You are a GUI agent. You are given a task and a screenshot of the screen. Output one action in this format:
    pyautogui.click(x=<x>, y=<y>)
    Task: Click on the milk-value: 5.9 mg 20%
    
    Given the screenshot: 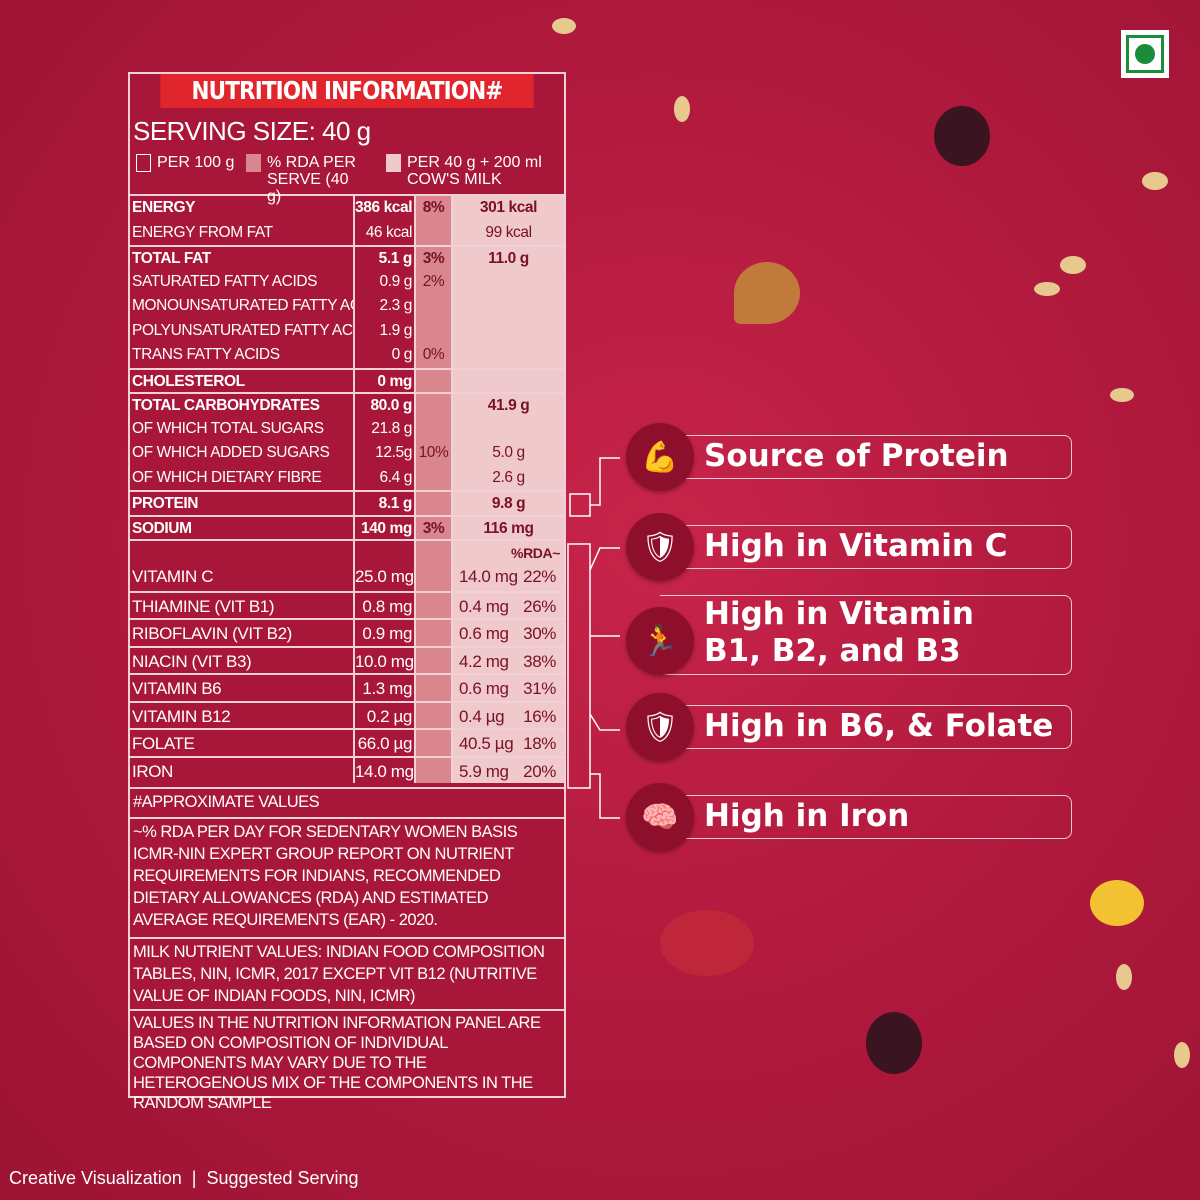 What is the action you would take?
    pyautogui.click(x=508, y=770)
    